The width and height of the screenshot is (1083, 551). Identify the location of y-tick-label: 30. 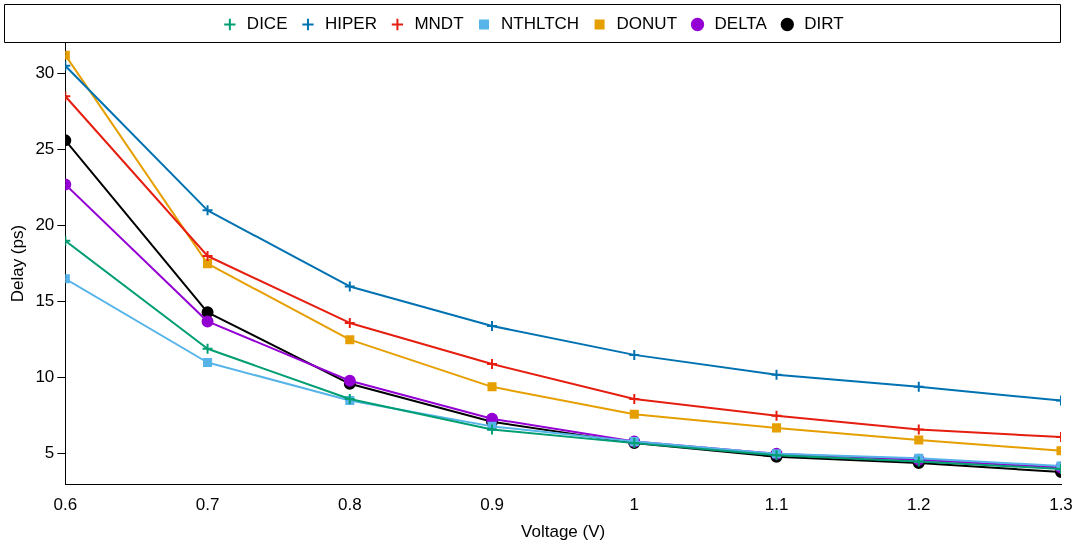
(45, 73).